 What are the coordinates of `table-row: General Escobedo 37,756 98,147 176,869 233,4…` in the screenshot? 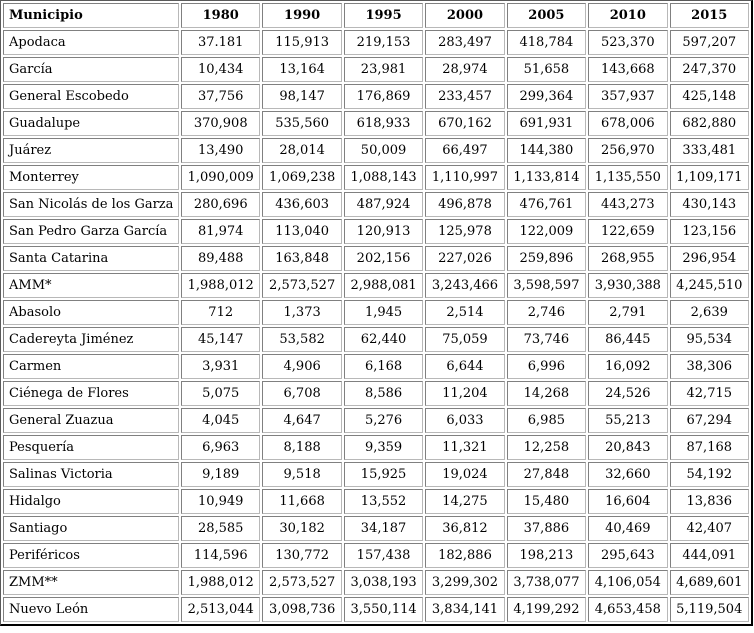 It's located at (376, 96).